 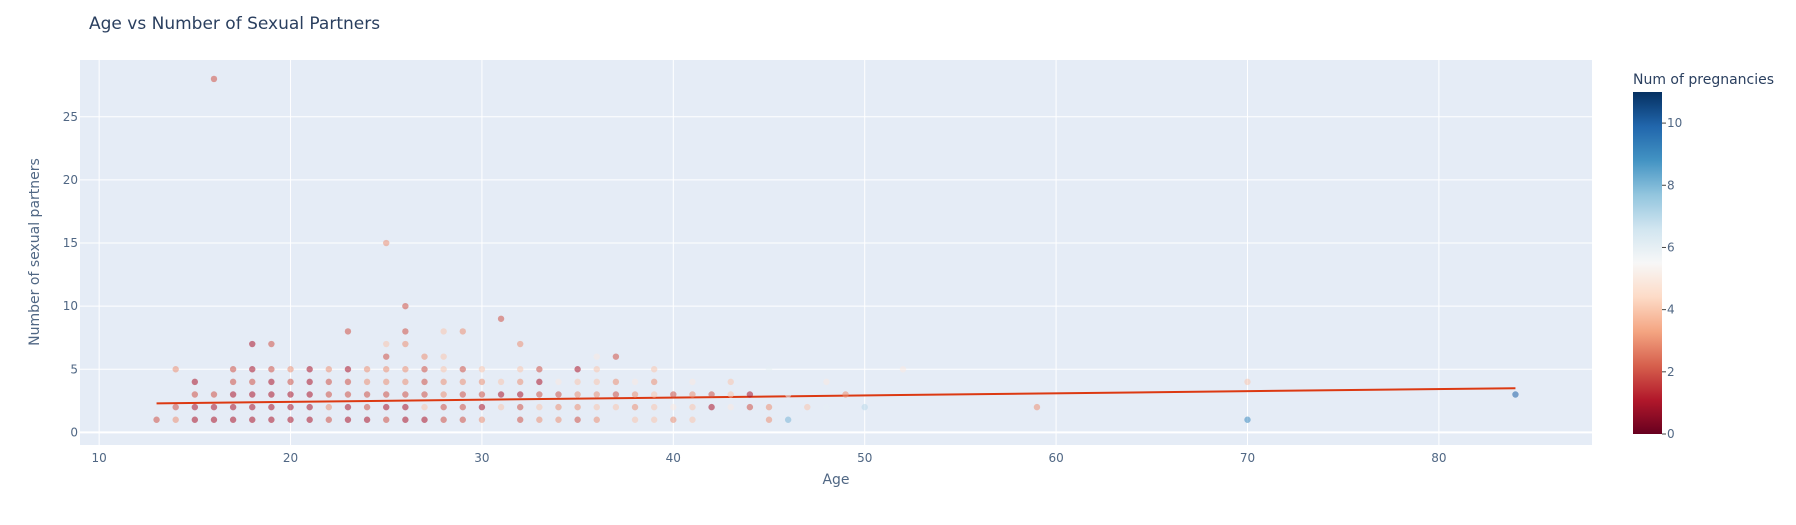 I want to click on x-tick-label: 40, so click(x=673, y=458).